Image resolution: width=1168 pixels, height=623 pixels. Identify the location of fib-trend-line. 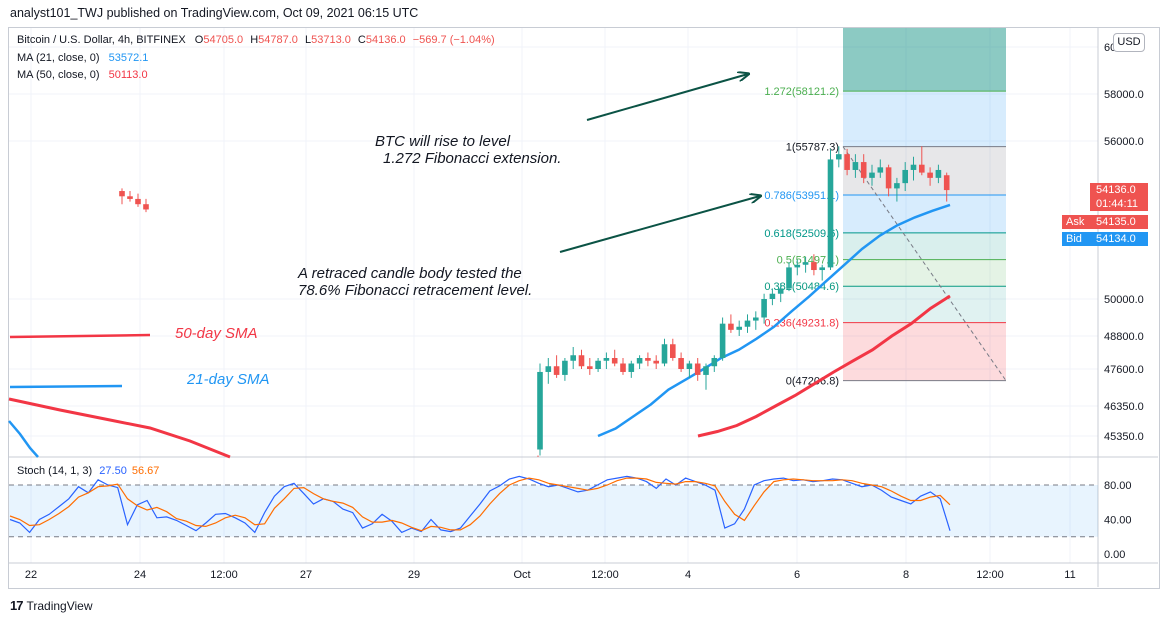
(924, 263).